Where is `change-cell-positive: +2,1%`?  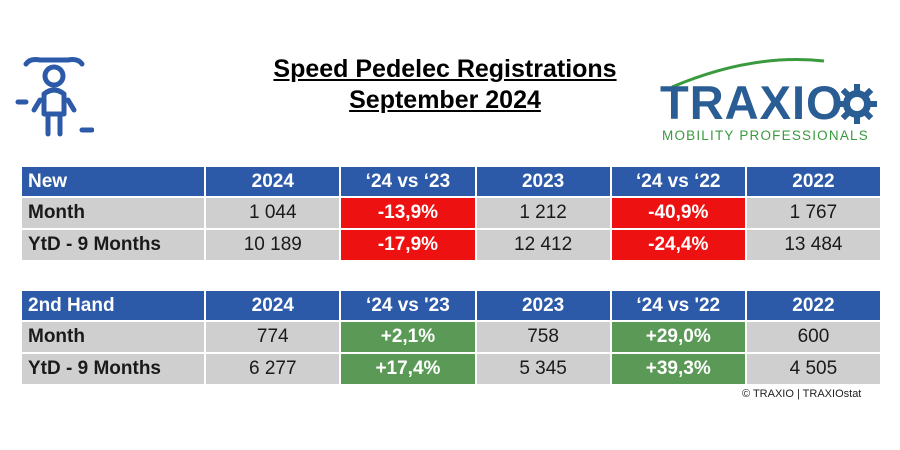 change-cell-positive: +2,1% is located at coordinates (408, 337).